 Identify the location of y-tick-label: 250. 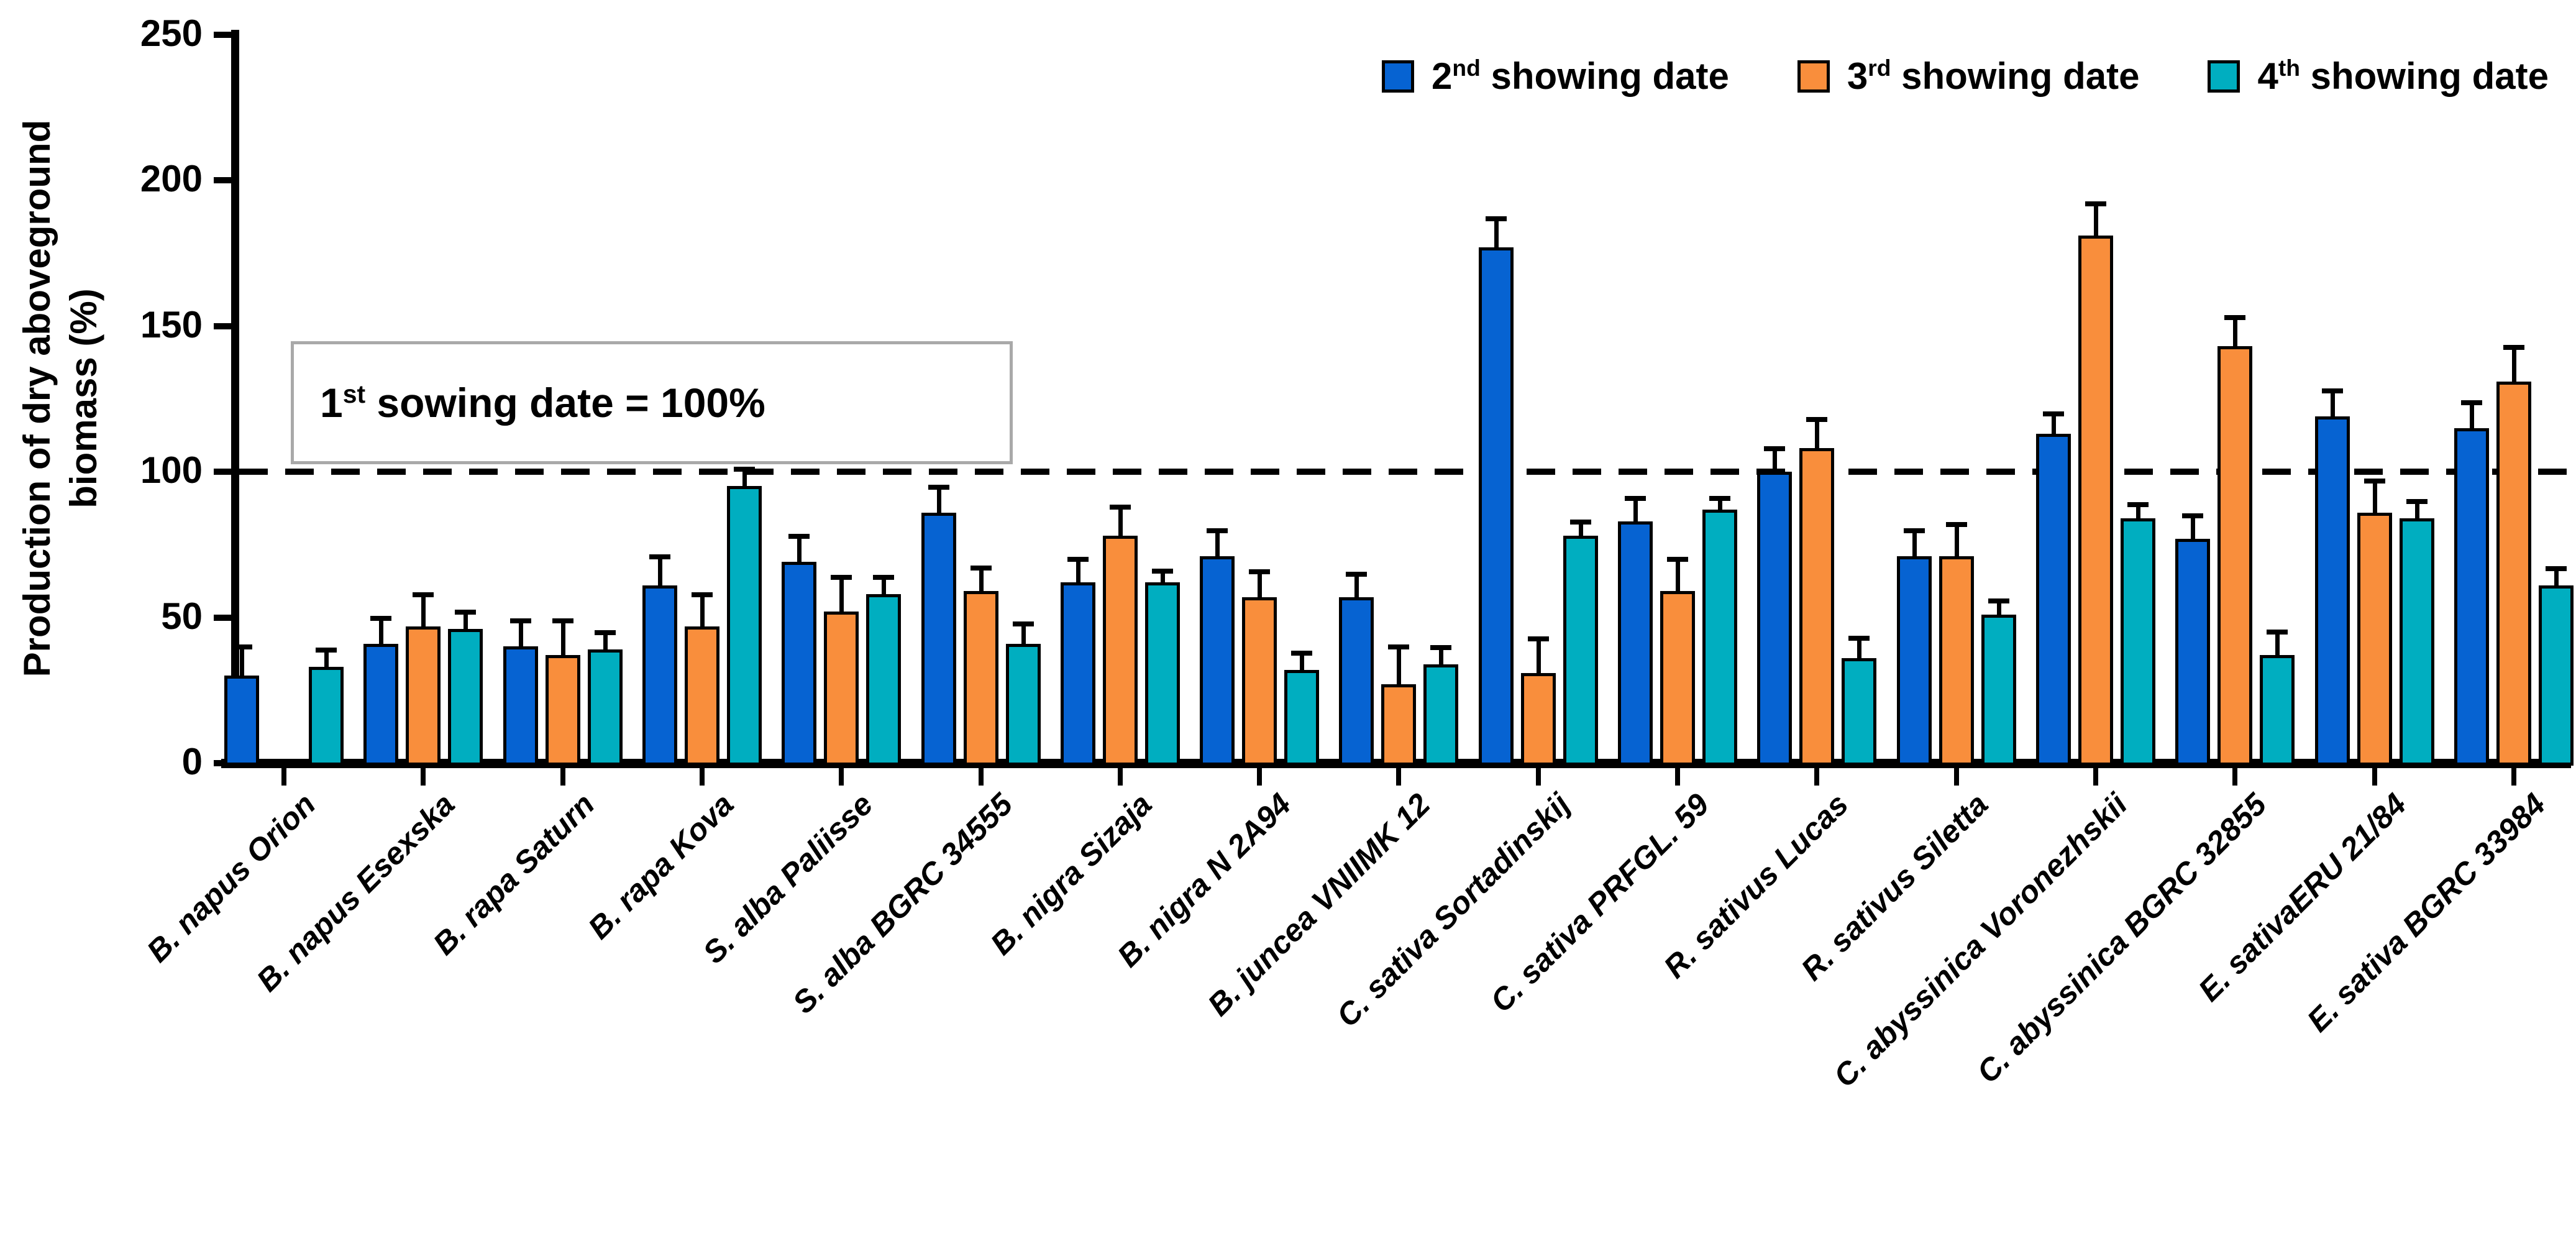
(171, 33).